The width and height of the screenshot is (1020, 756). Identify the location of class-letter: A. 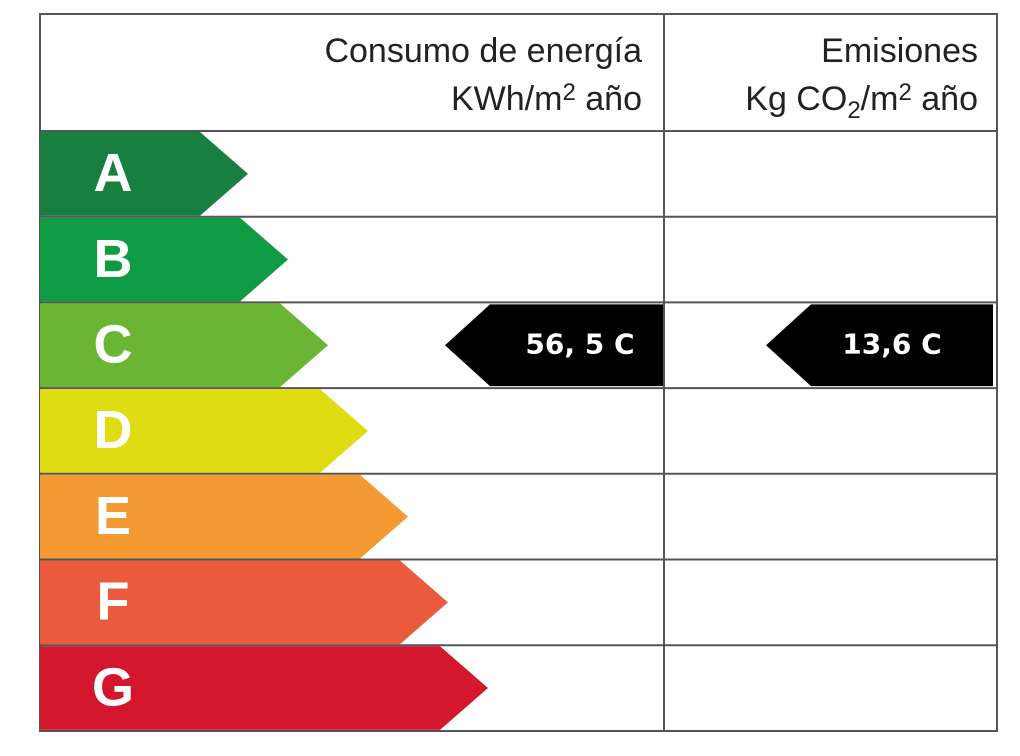
(113, 173).